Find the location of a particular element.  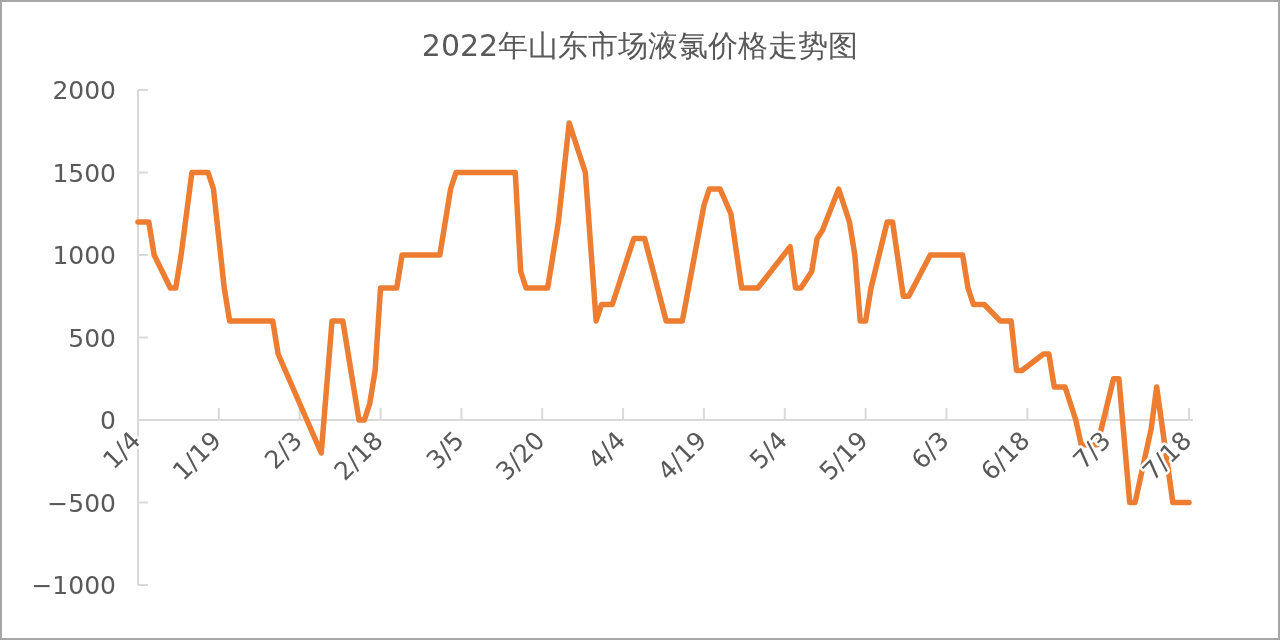

x-tick-label: 2/3 is located at coordinates (283, 450).